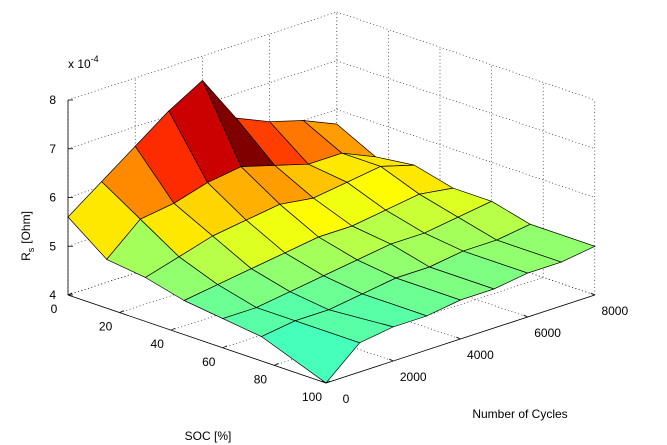  What do you see at coordinates (547, 333) in the screenshot?
I see `y-tick-label: 6000` at bounding box center [547, 333].